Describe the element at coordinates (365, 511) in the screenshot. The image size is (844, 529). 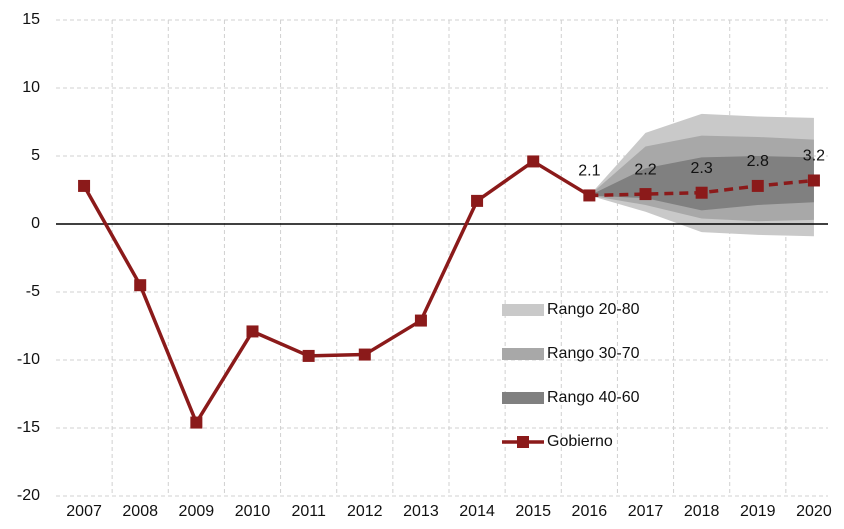
I see `x-tick-label: 2012` at that location.